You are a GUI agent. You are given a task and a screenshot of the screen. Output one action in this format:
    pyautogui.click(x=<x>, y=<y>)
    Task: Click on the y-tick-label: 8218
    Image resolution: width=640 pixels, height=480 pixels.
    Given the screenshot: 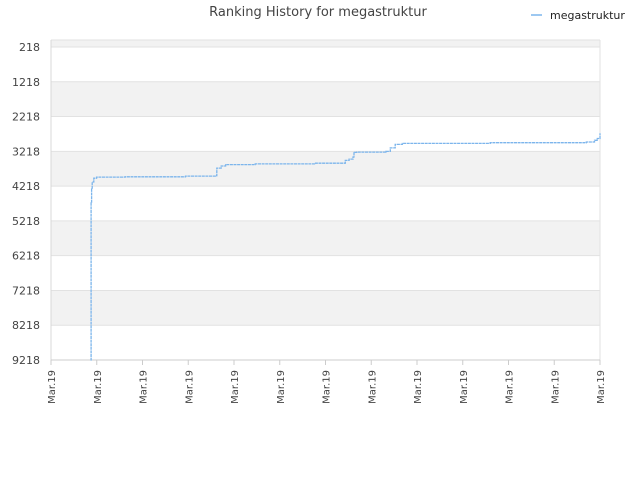 What is the action you would take?
    pyautogui.click(x=26, y=325)
    